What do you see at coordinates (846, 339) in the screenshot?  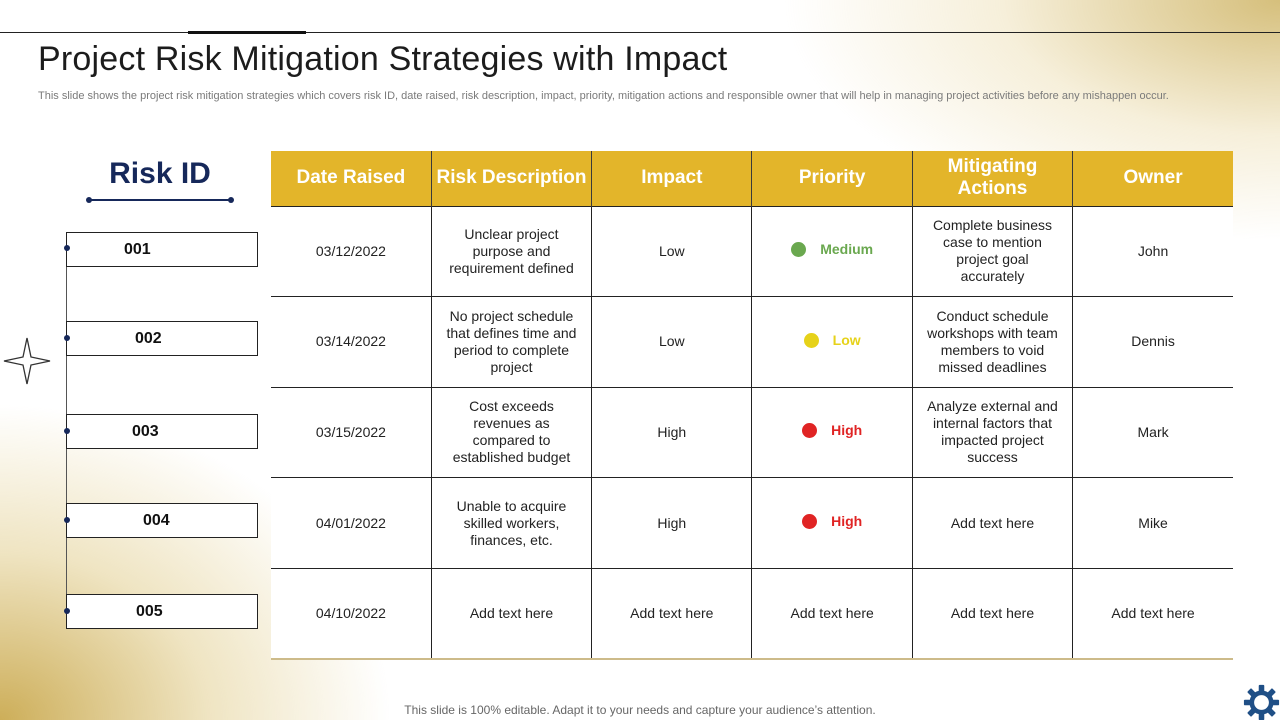 I see `priority-label: Low` at bounding box center [846, 339].